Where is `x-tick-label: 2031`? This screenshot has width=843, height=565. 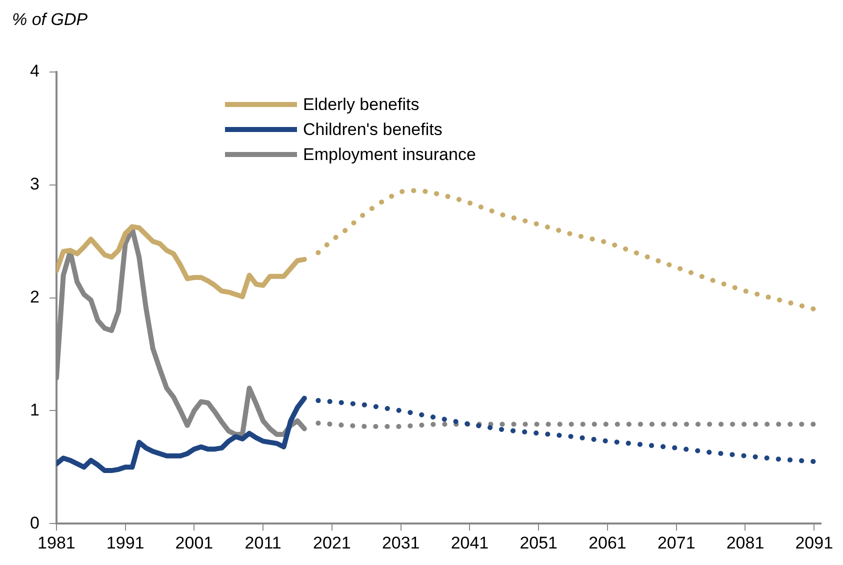 x-tick-label: 2031 is located at coordinates (401, 542).